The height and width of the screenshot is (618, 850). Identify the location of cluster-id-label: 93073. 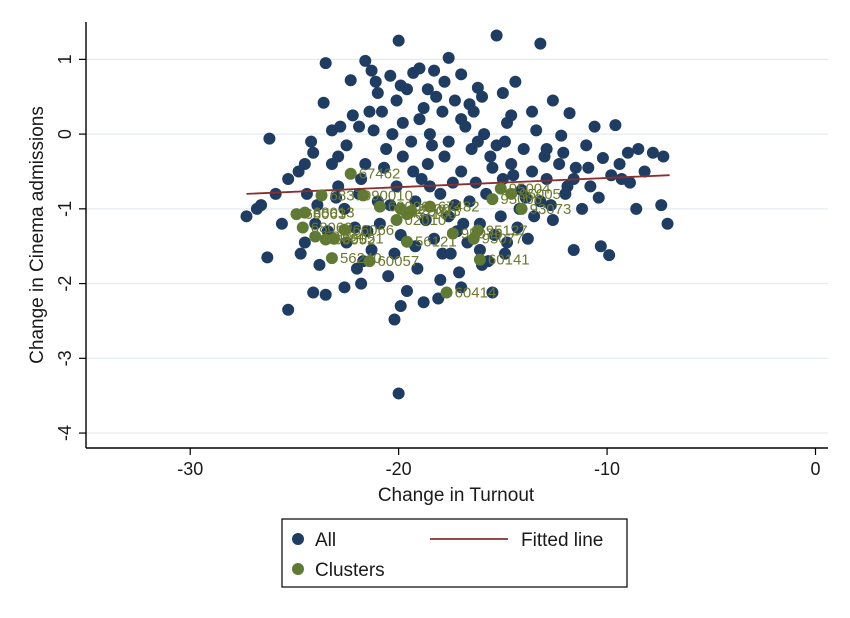
(551, 209).